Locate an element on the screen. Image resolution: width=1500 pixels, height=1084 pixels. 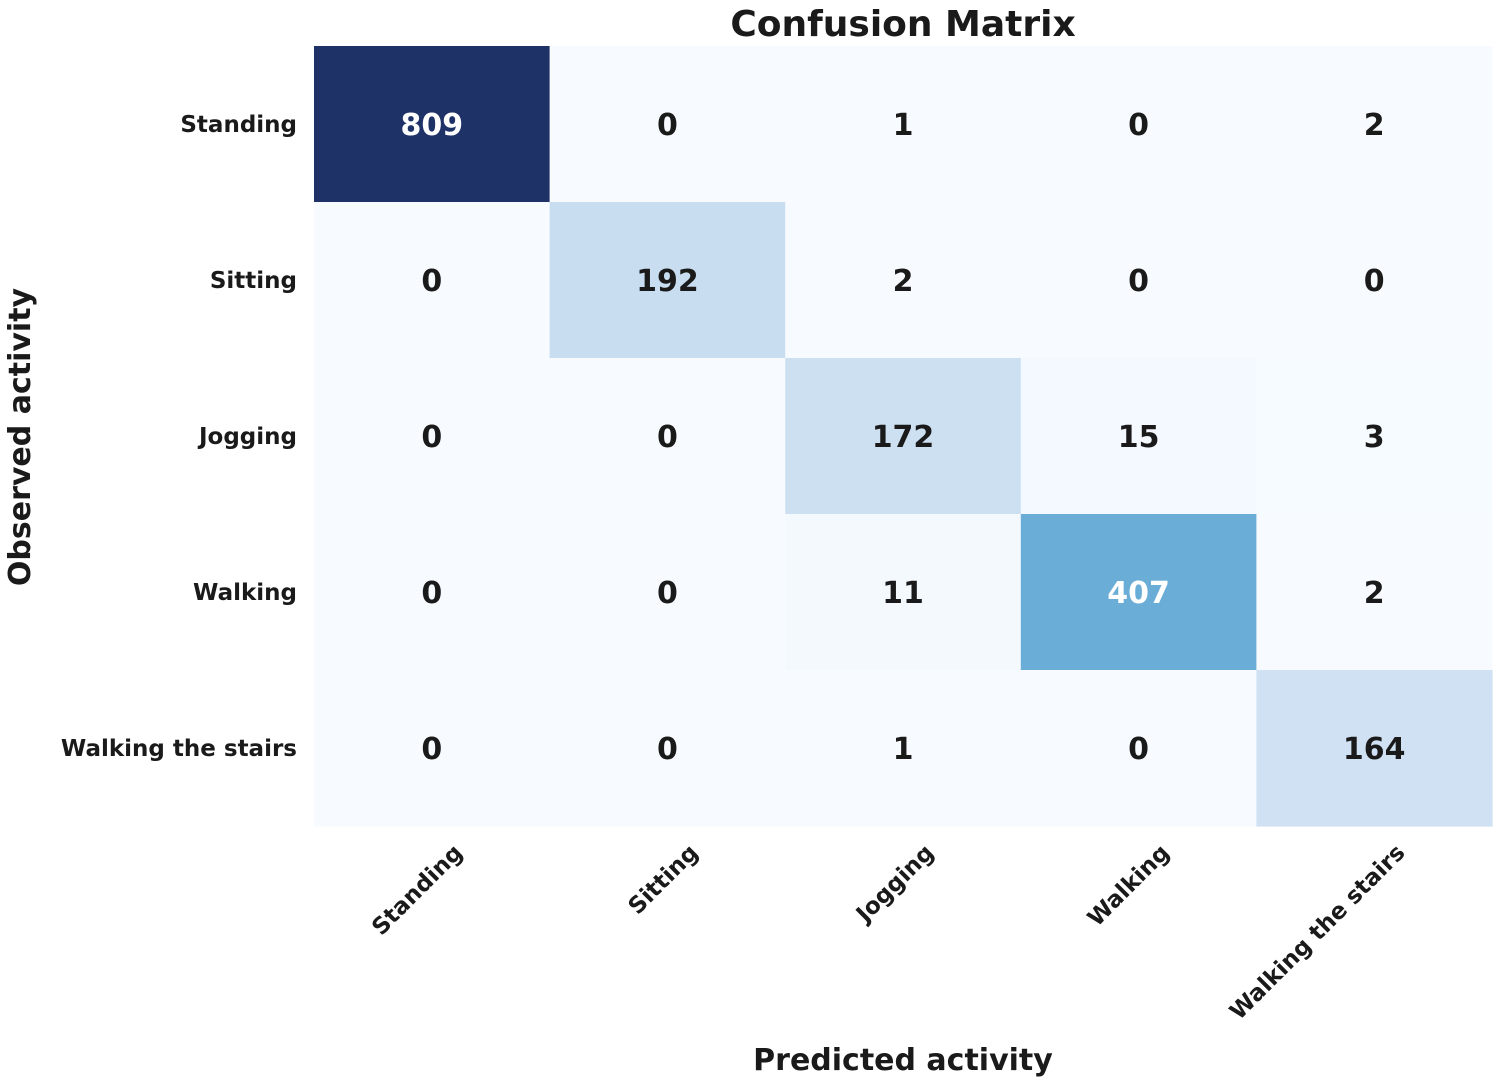
x-tick-label: Walking is located at coordinates (1129, 886).